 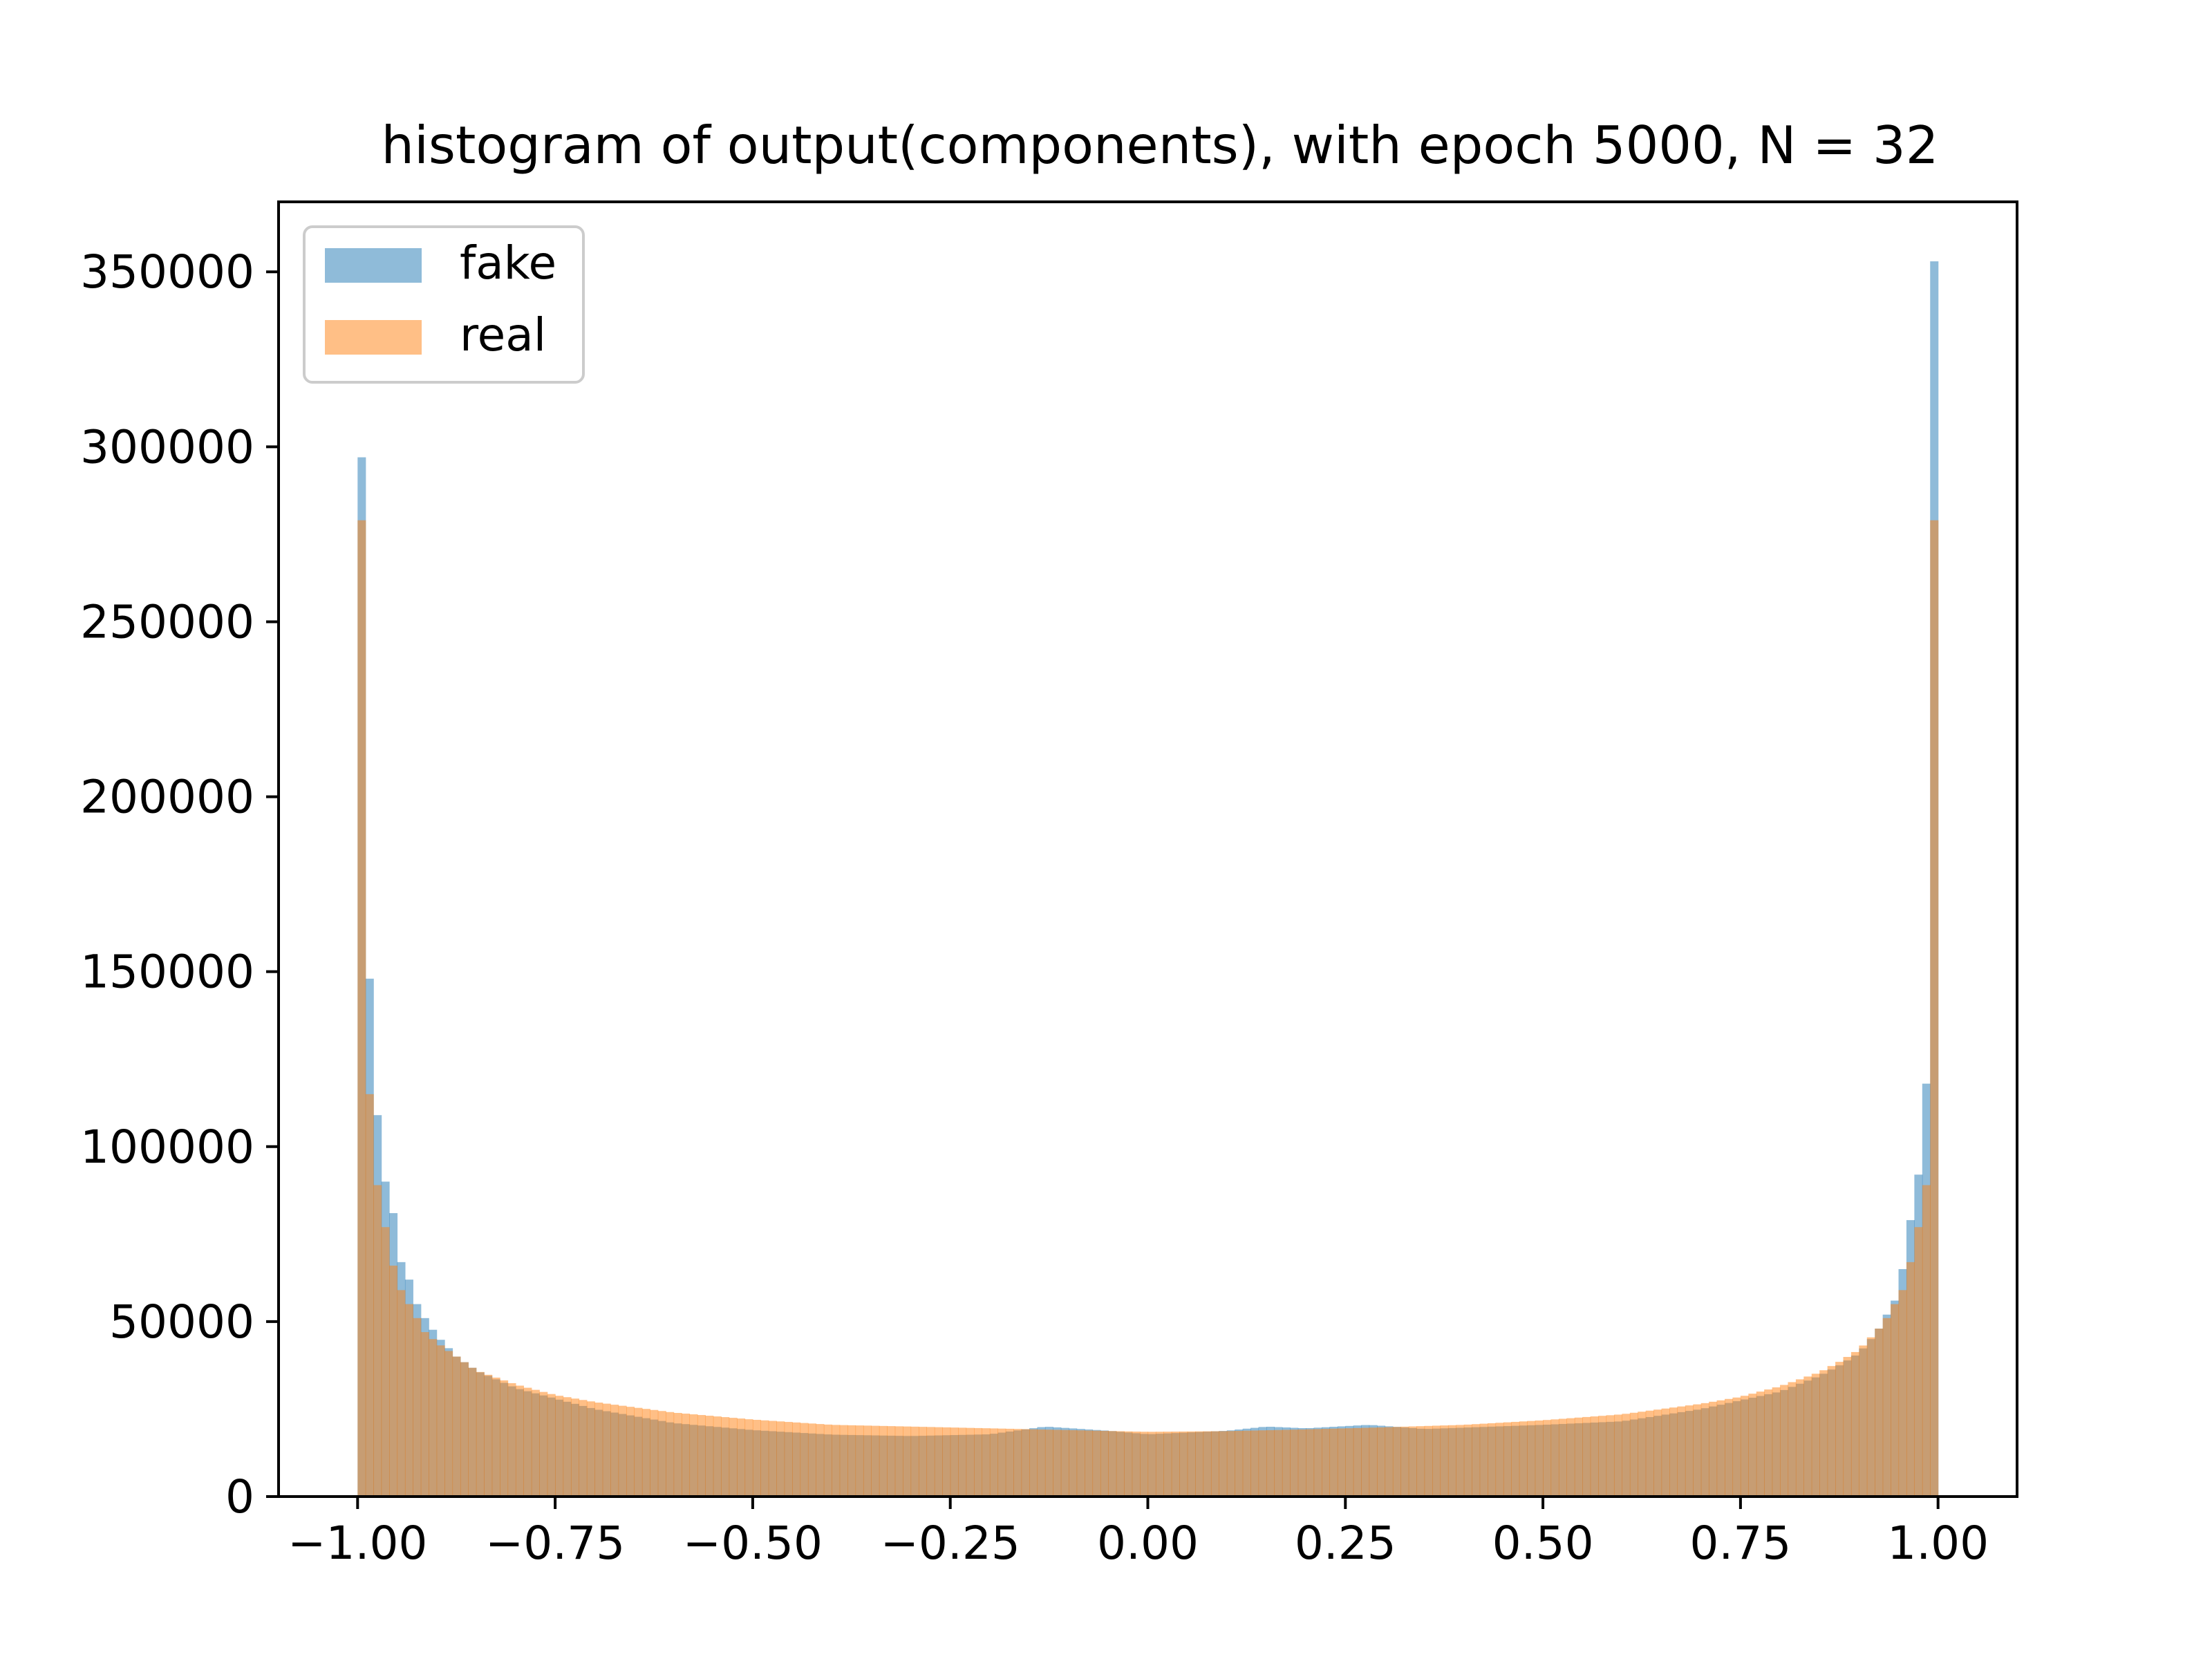 What do you see at coordinates (503, 335) in the screenshot?
I see `legend-label-real: real` at bounding box center [503, 335].